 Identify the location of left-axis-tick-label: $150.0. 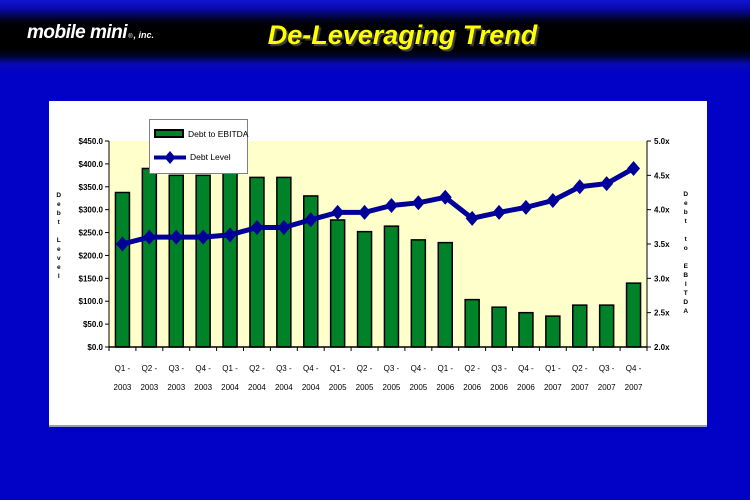
(91, 278).